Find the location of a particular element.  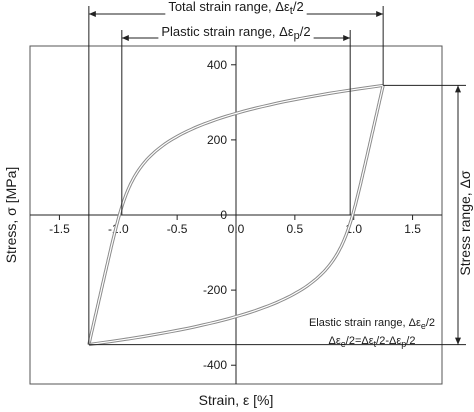

total-strain-range-label: Total strain range, Δεt/2 is located at coordinates (235, 8).